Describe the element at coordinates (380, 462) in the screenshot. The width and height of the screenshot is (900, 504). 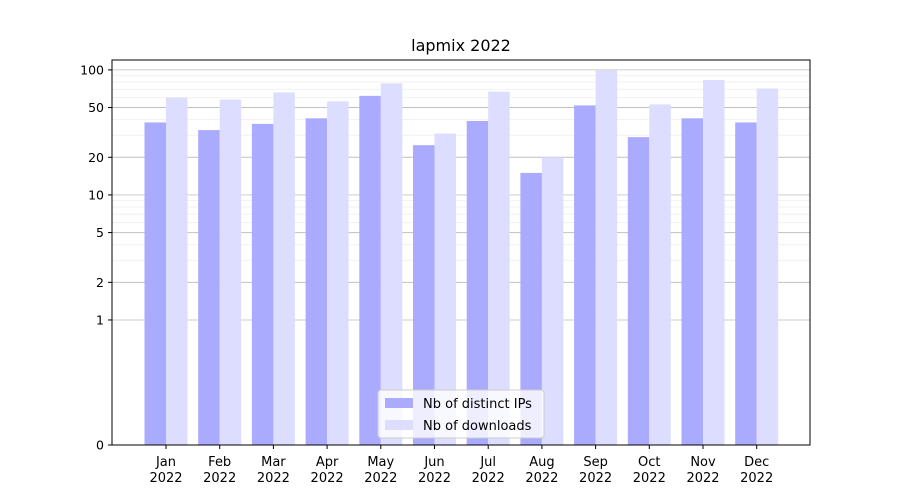
I see `x-tick-label-month: May` at that location.